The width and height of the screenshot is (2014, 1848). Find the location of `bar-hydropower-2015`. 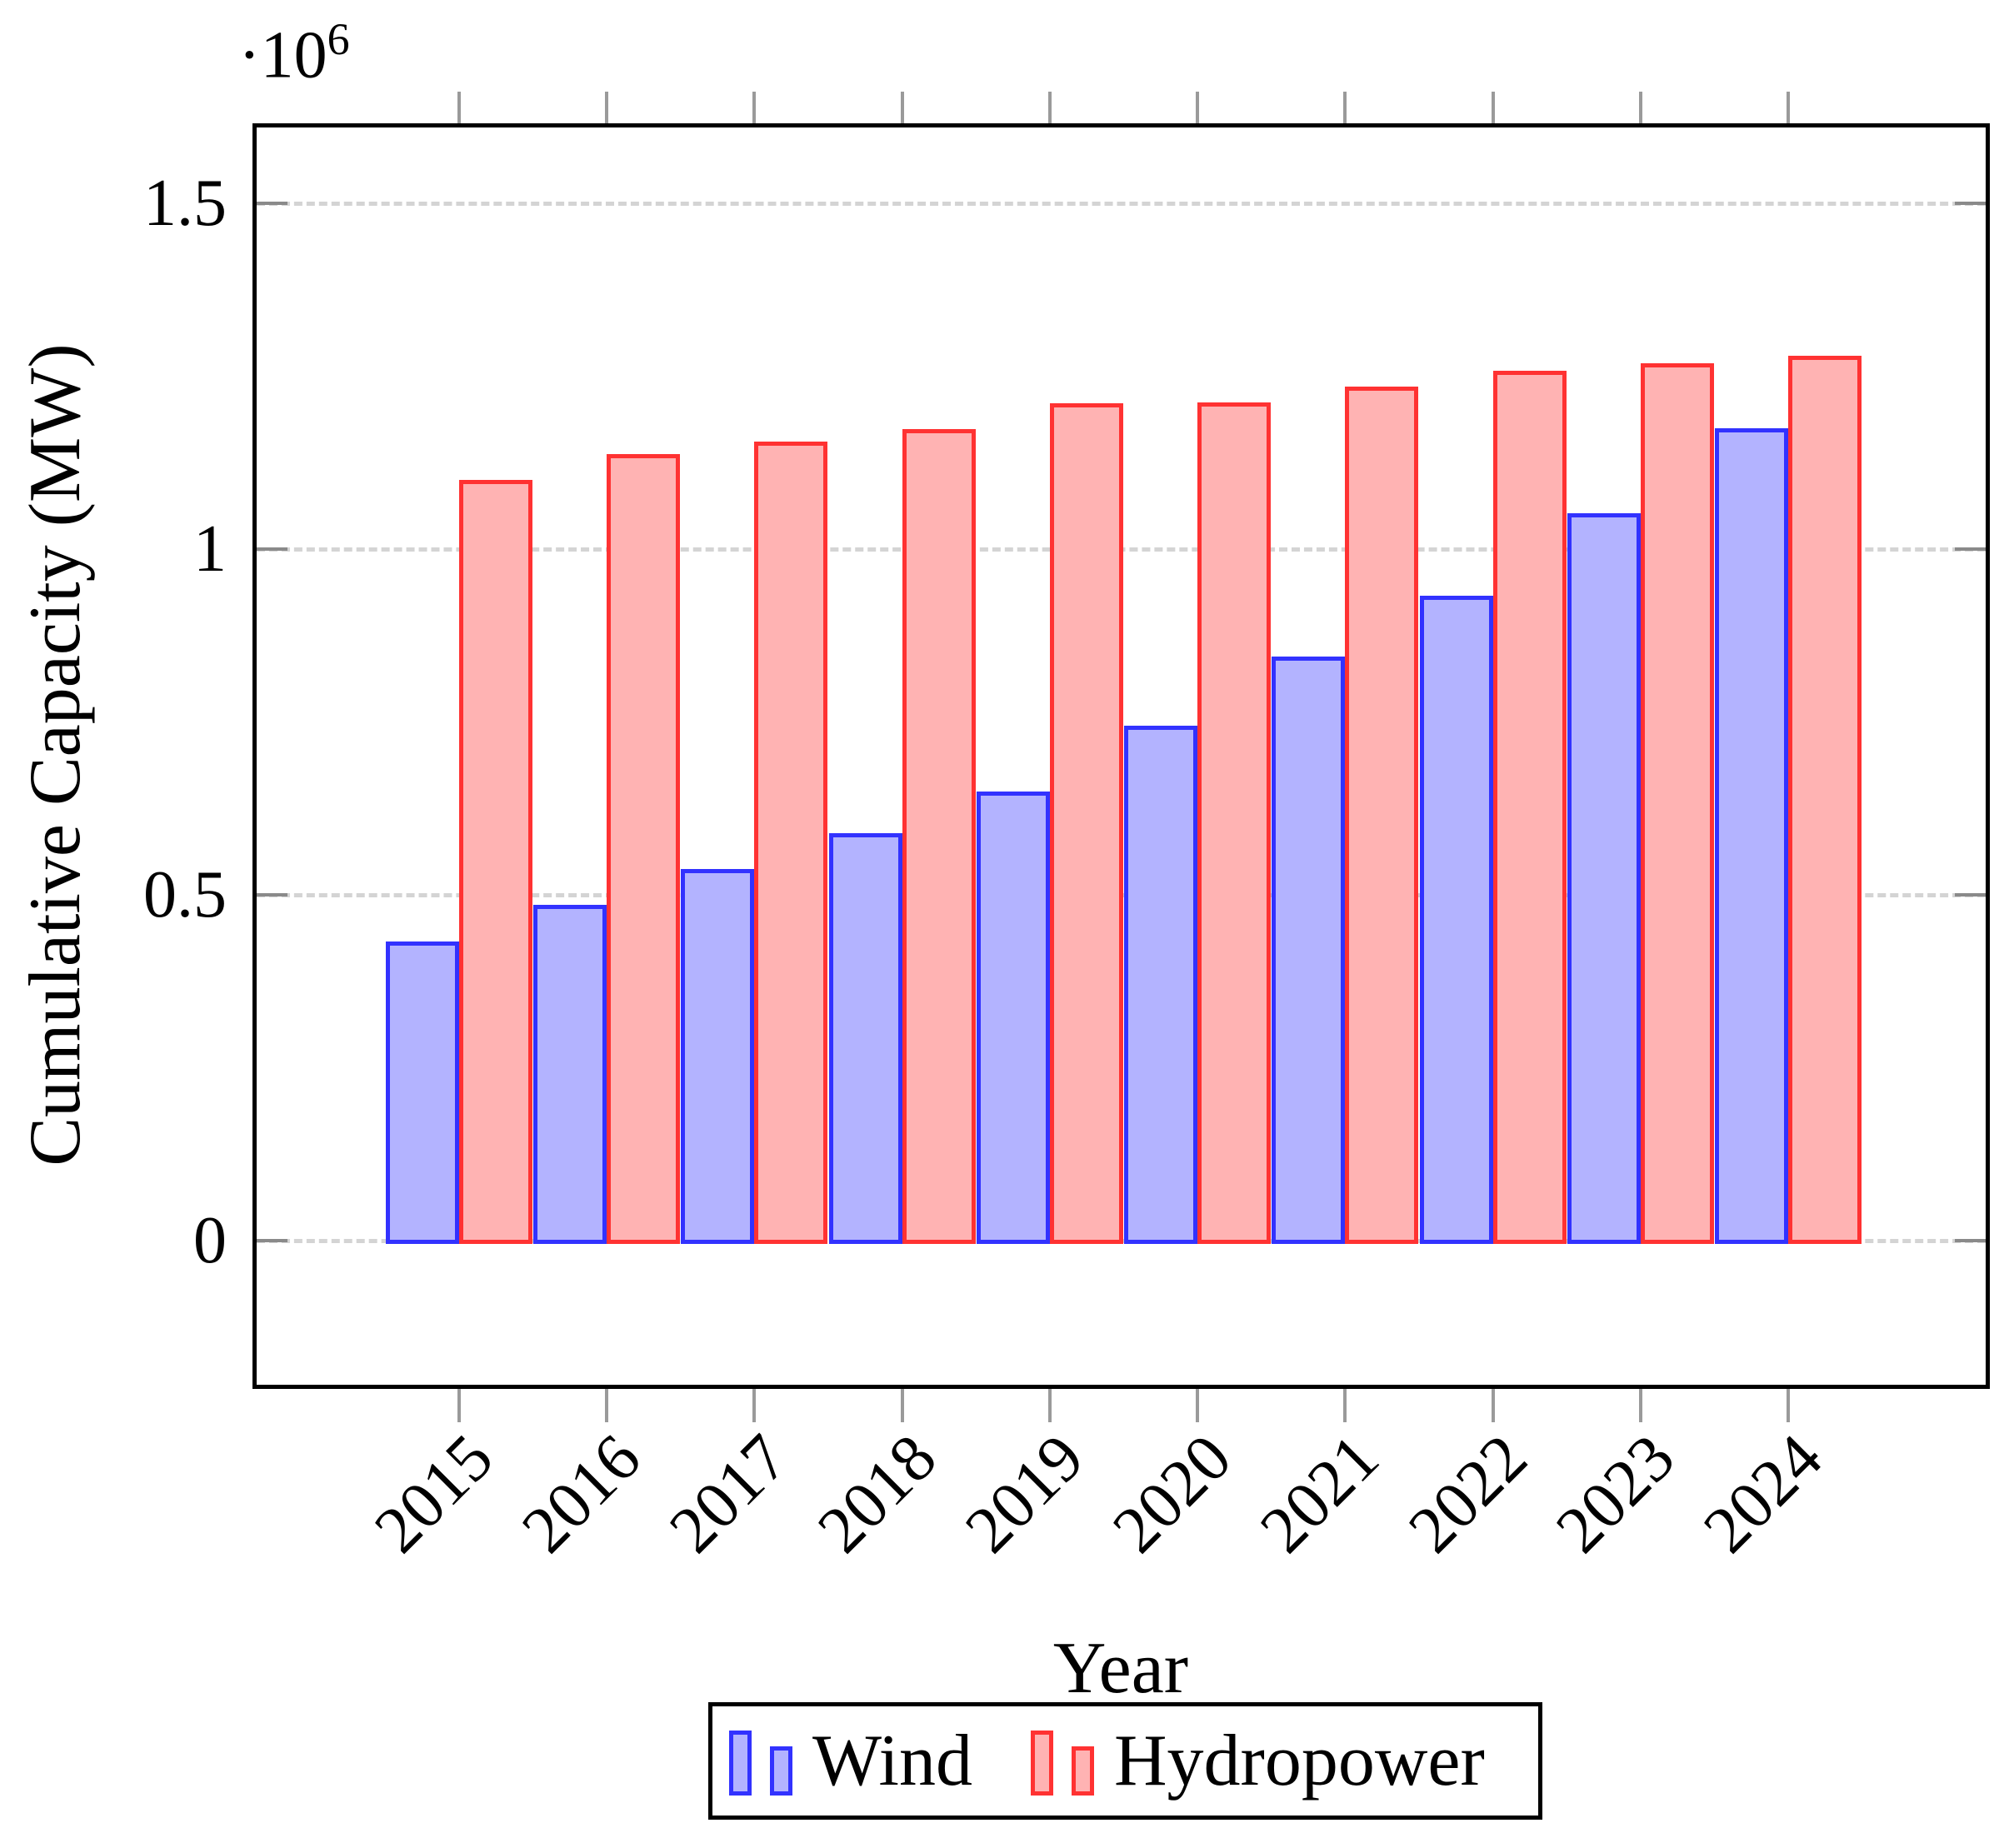

bar-hydropower-2015 is located at coordinates (496, 862).